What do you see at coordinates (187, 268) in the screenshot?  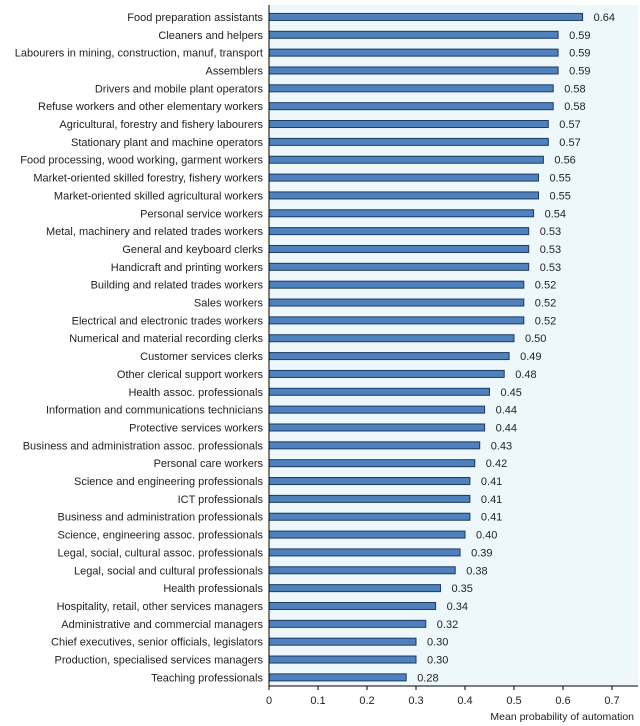 I see `category-label: Handicraft and printing workers` at bounding box center [187, 268].